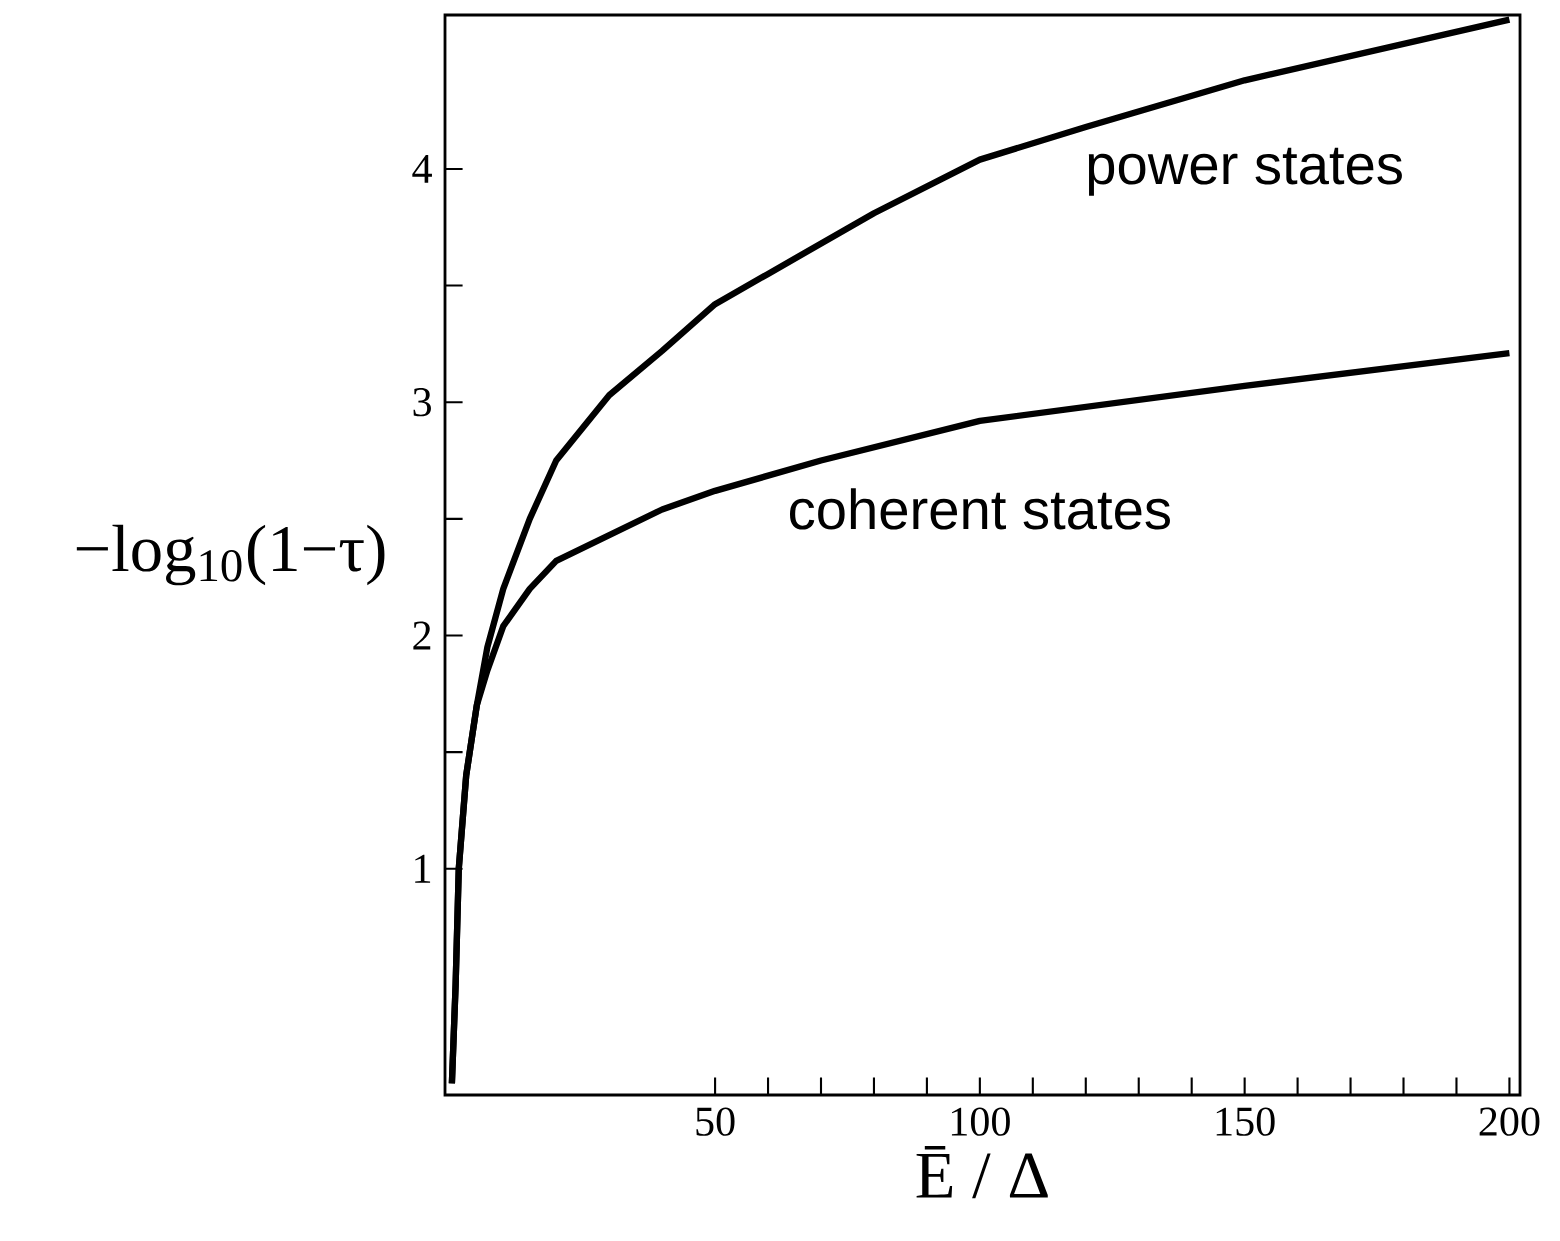  I want to click on x-tick-label: 50, so click(715, 1121).